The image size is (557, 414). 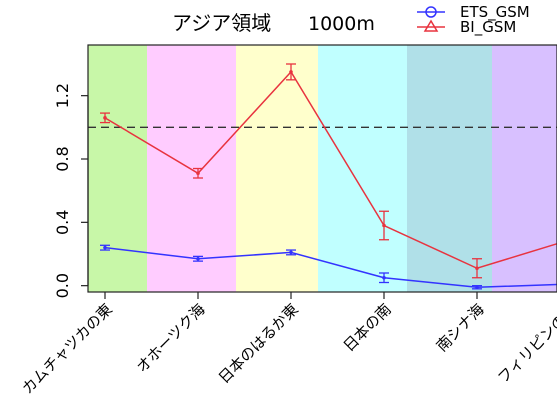 What do you see at coordinates (62, 95) in the screenshot?
I see `y-tick-label: 1.2` at bounding box center [62, 95].